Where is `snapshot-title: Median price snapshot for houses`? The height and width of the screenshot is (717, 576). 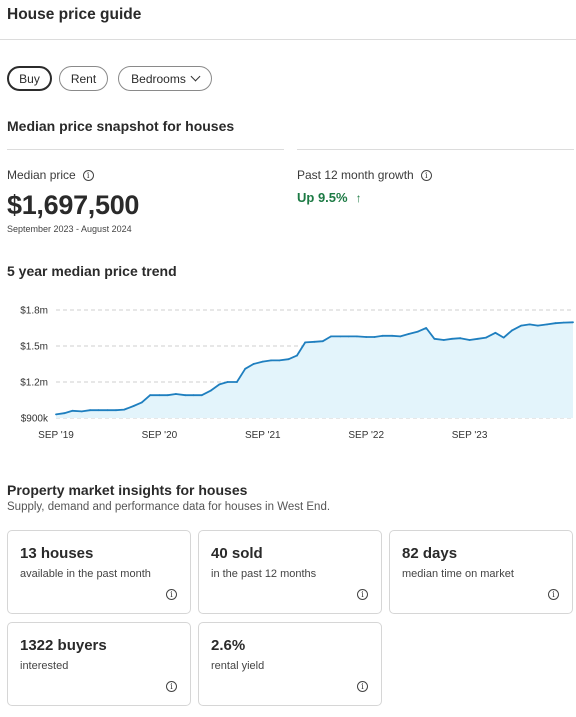 snapshot-title: Median price snapshot for houses is located at coordinates (121, 126).